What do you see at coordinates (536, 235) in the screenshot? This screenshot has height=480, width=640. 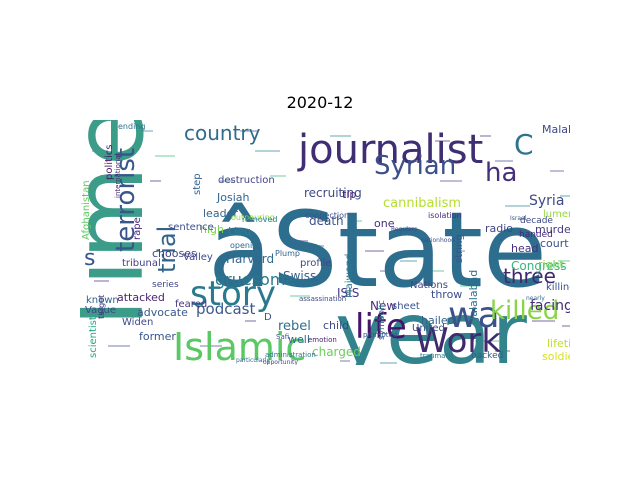 I see `cloud-word: handed` at bounding box center [536, 235].